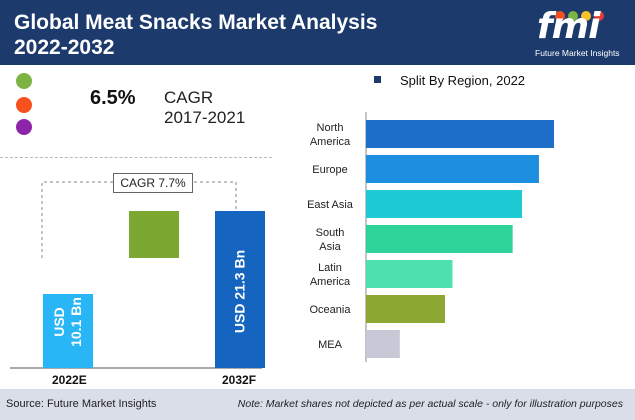 Image resolution: width=635 pixels, height=420 pixels. Describe the element at coordinates (330, 345) in the screenshot. I see `region-label-mea: MEA` at that location.